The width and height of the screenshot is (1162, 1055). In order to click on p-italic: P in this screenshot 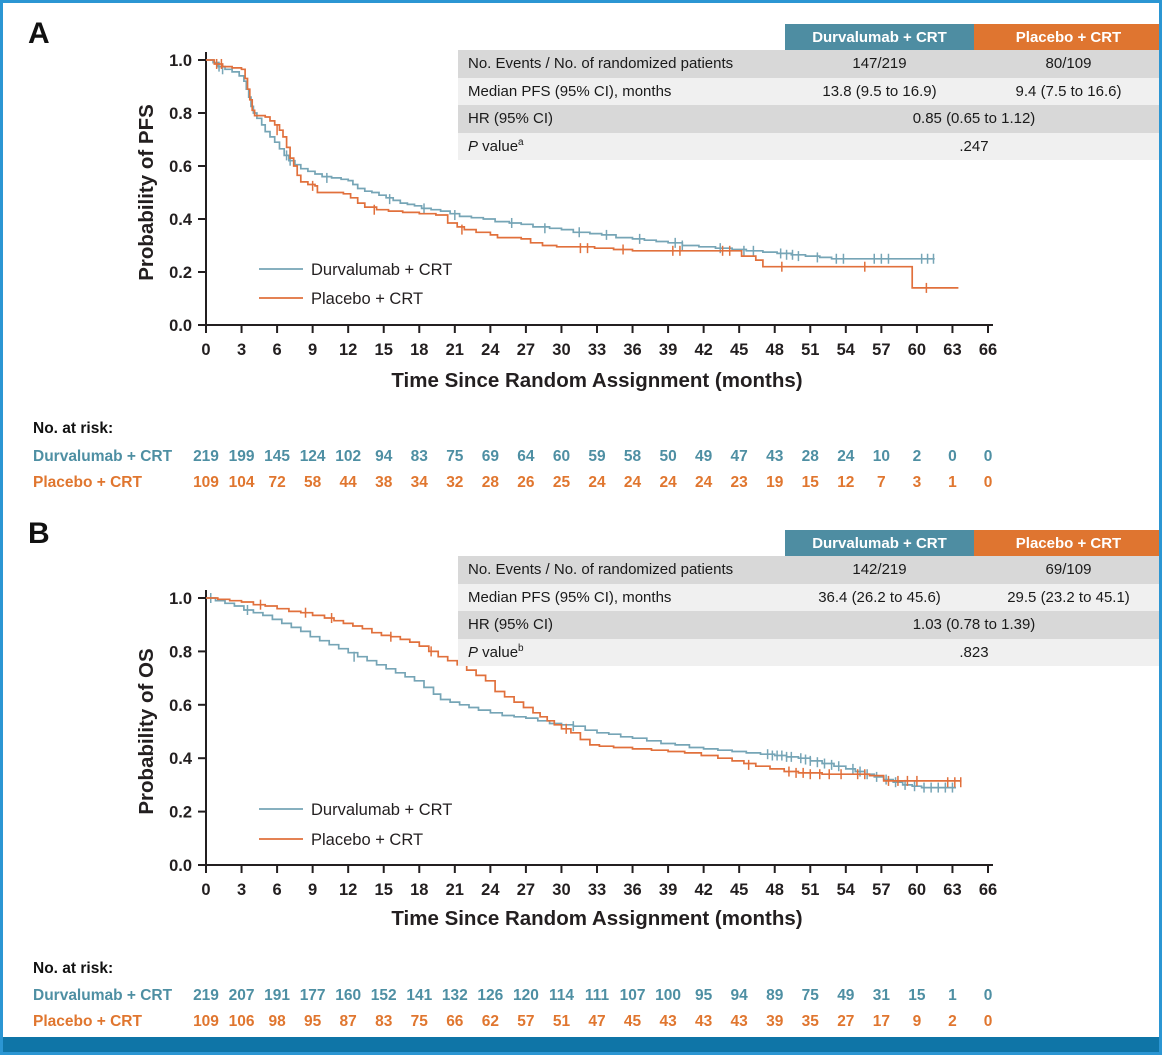, I will do `click(473, 653)`.